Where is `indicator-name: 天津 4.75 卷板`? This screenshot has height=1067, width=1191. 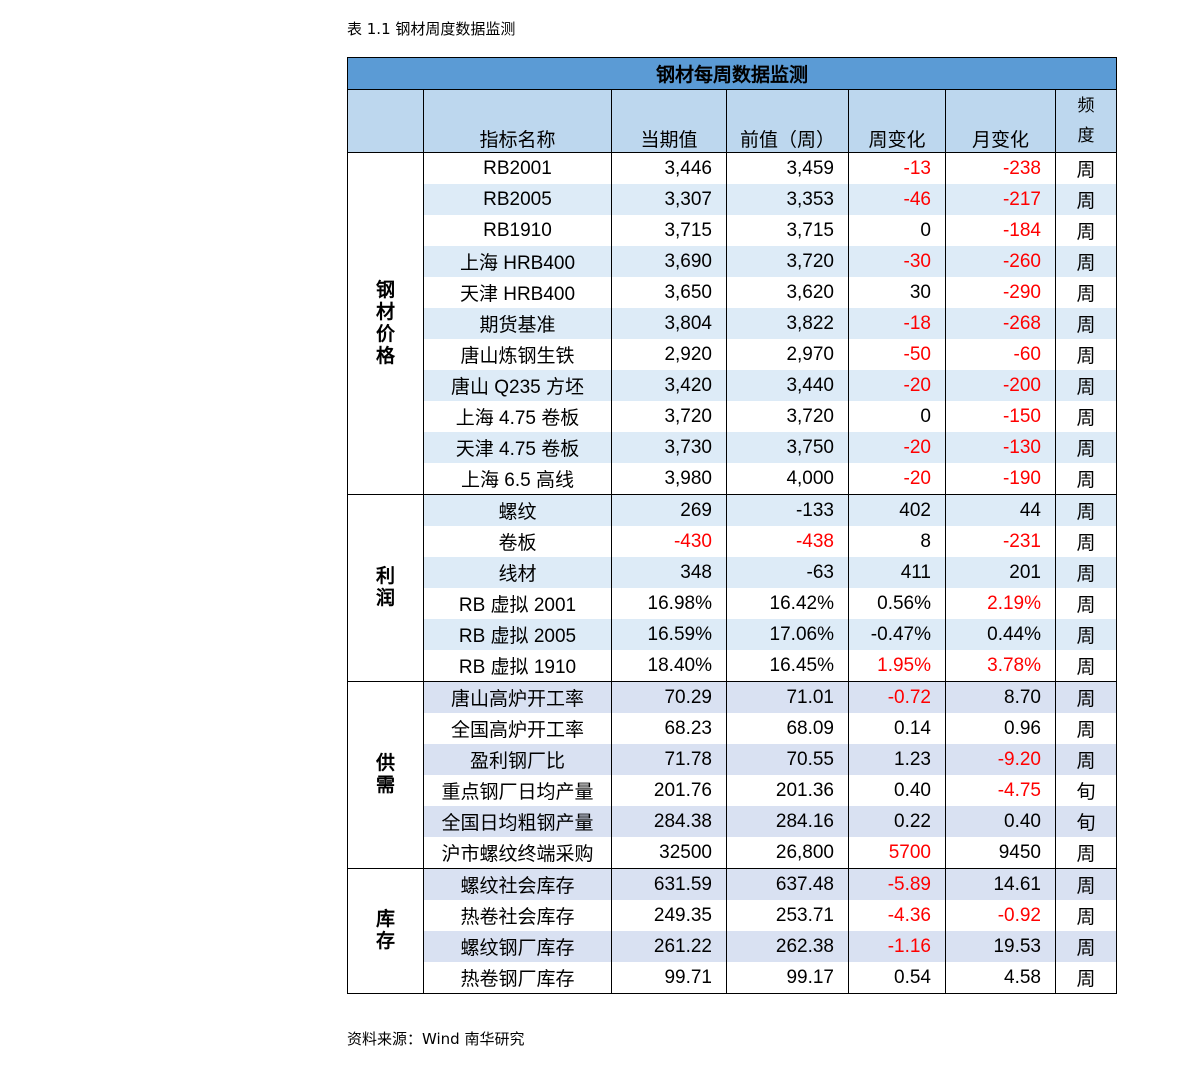
indicator-name: 天津 4.75 卷板 is located at coordinates (517, 447).